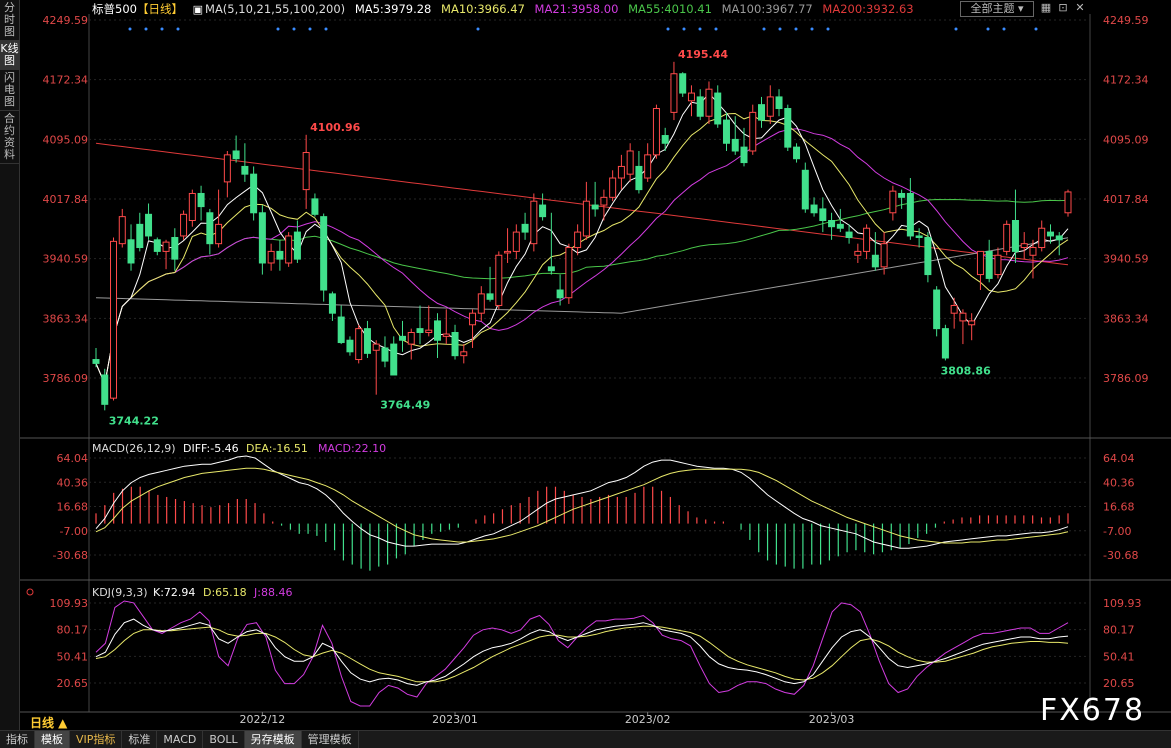  What do you see at coordinates (9, 55) in the screenshot?
I see `sidetab-kline: K线图` at bounding box center [9, 55].